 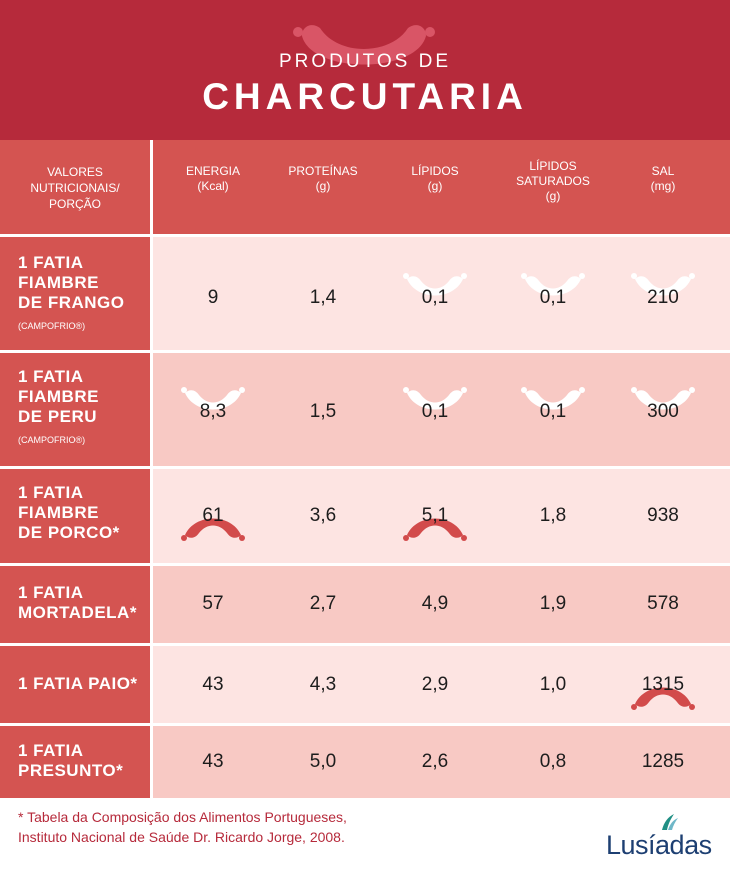 I want to click on row-title-line: DE PERU, so click(x=58, y=416).